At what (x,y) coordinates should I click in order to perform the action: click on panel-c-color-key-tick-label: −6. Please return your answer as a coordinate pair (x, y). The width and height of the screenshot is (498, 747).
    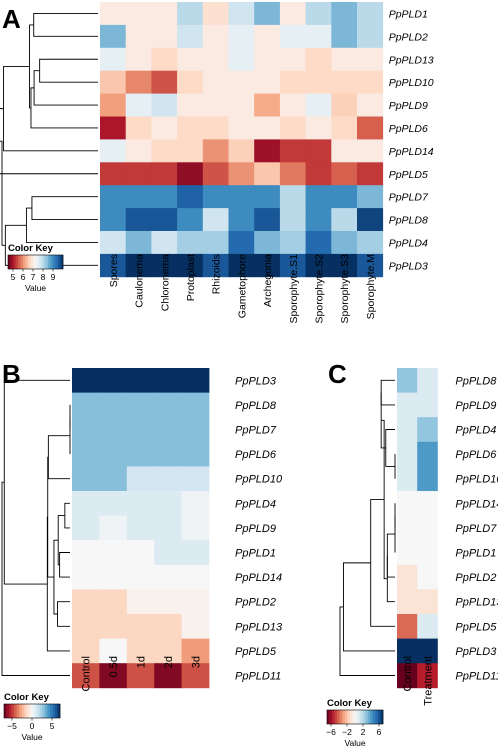
    Looking at the image, I should click on (331, 732).